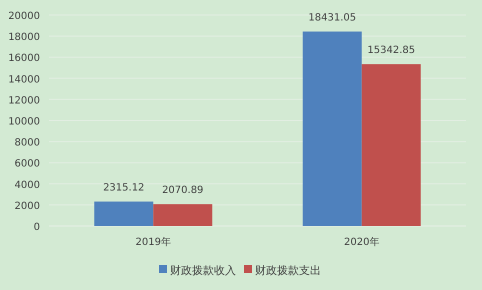  What do you see at coordinates (24, 16) in the screenshot?
I see `y-tick-label: 20000` at bounding box center [24, 16].